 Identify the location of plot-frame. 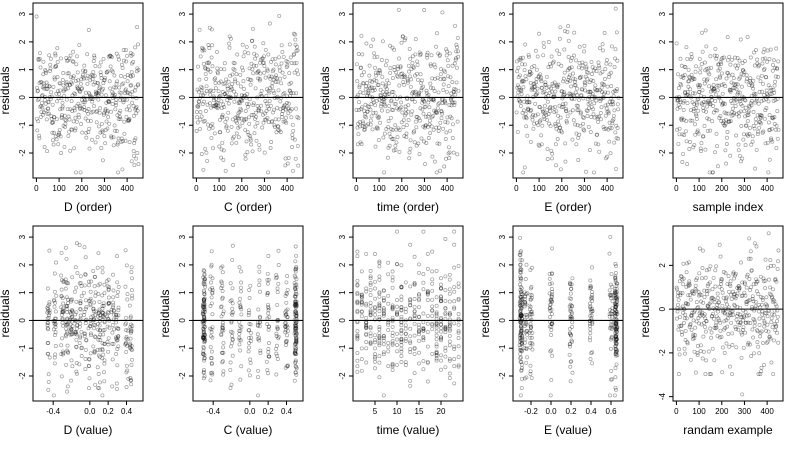
(88, 90).